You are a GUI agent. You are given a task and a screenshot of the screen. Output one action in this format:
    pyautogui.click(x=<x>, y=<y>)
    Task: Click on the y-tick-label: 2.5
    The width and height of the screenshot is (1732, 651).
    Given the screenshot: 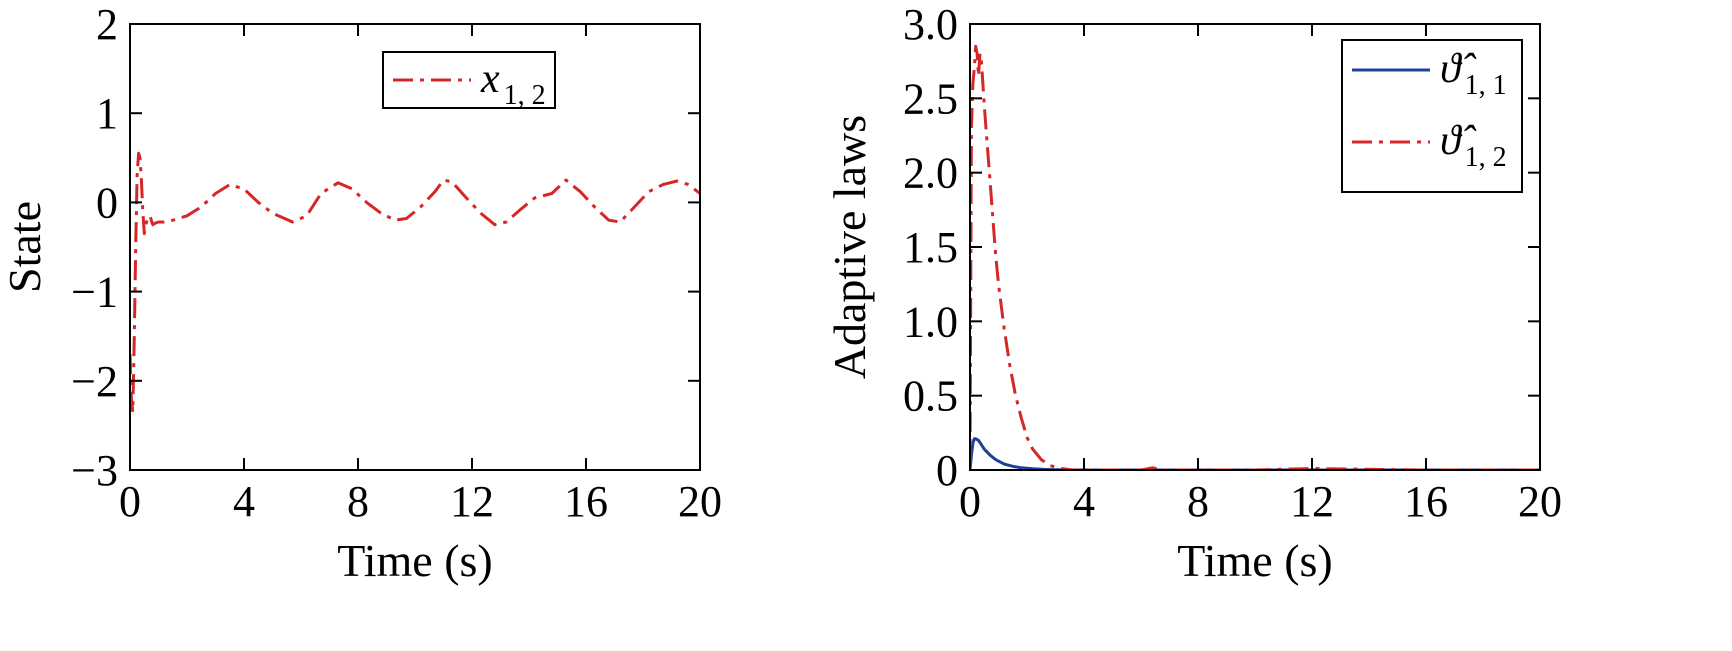 What is the action you would take?
    pyautogui.click(x=930, y=98)
    